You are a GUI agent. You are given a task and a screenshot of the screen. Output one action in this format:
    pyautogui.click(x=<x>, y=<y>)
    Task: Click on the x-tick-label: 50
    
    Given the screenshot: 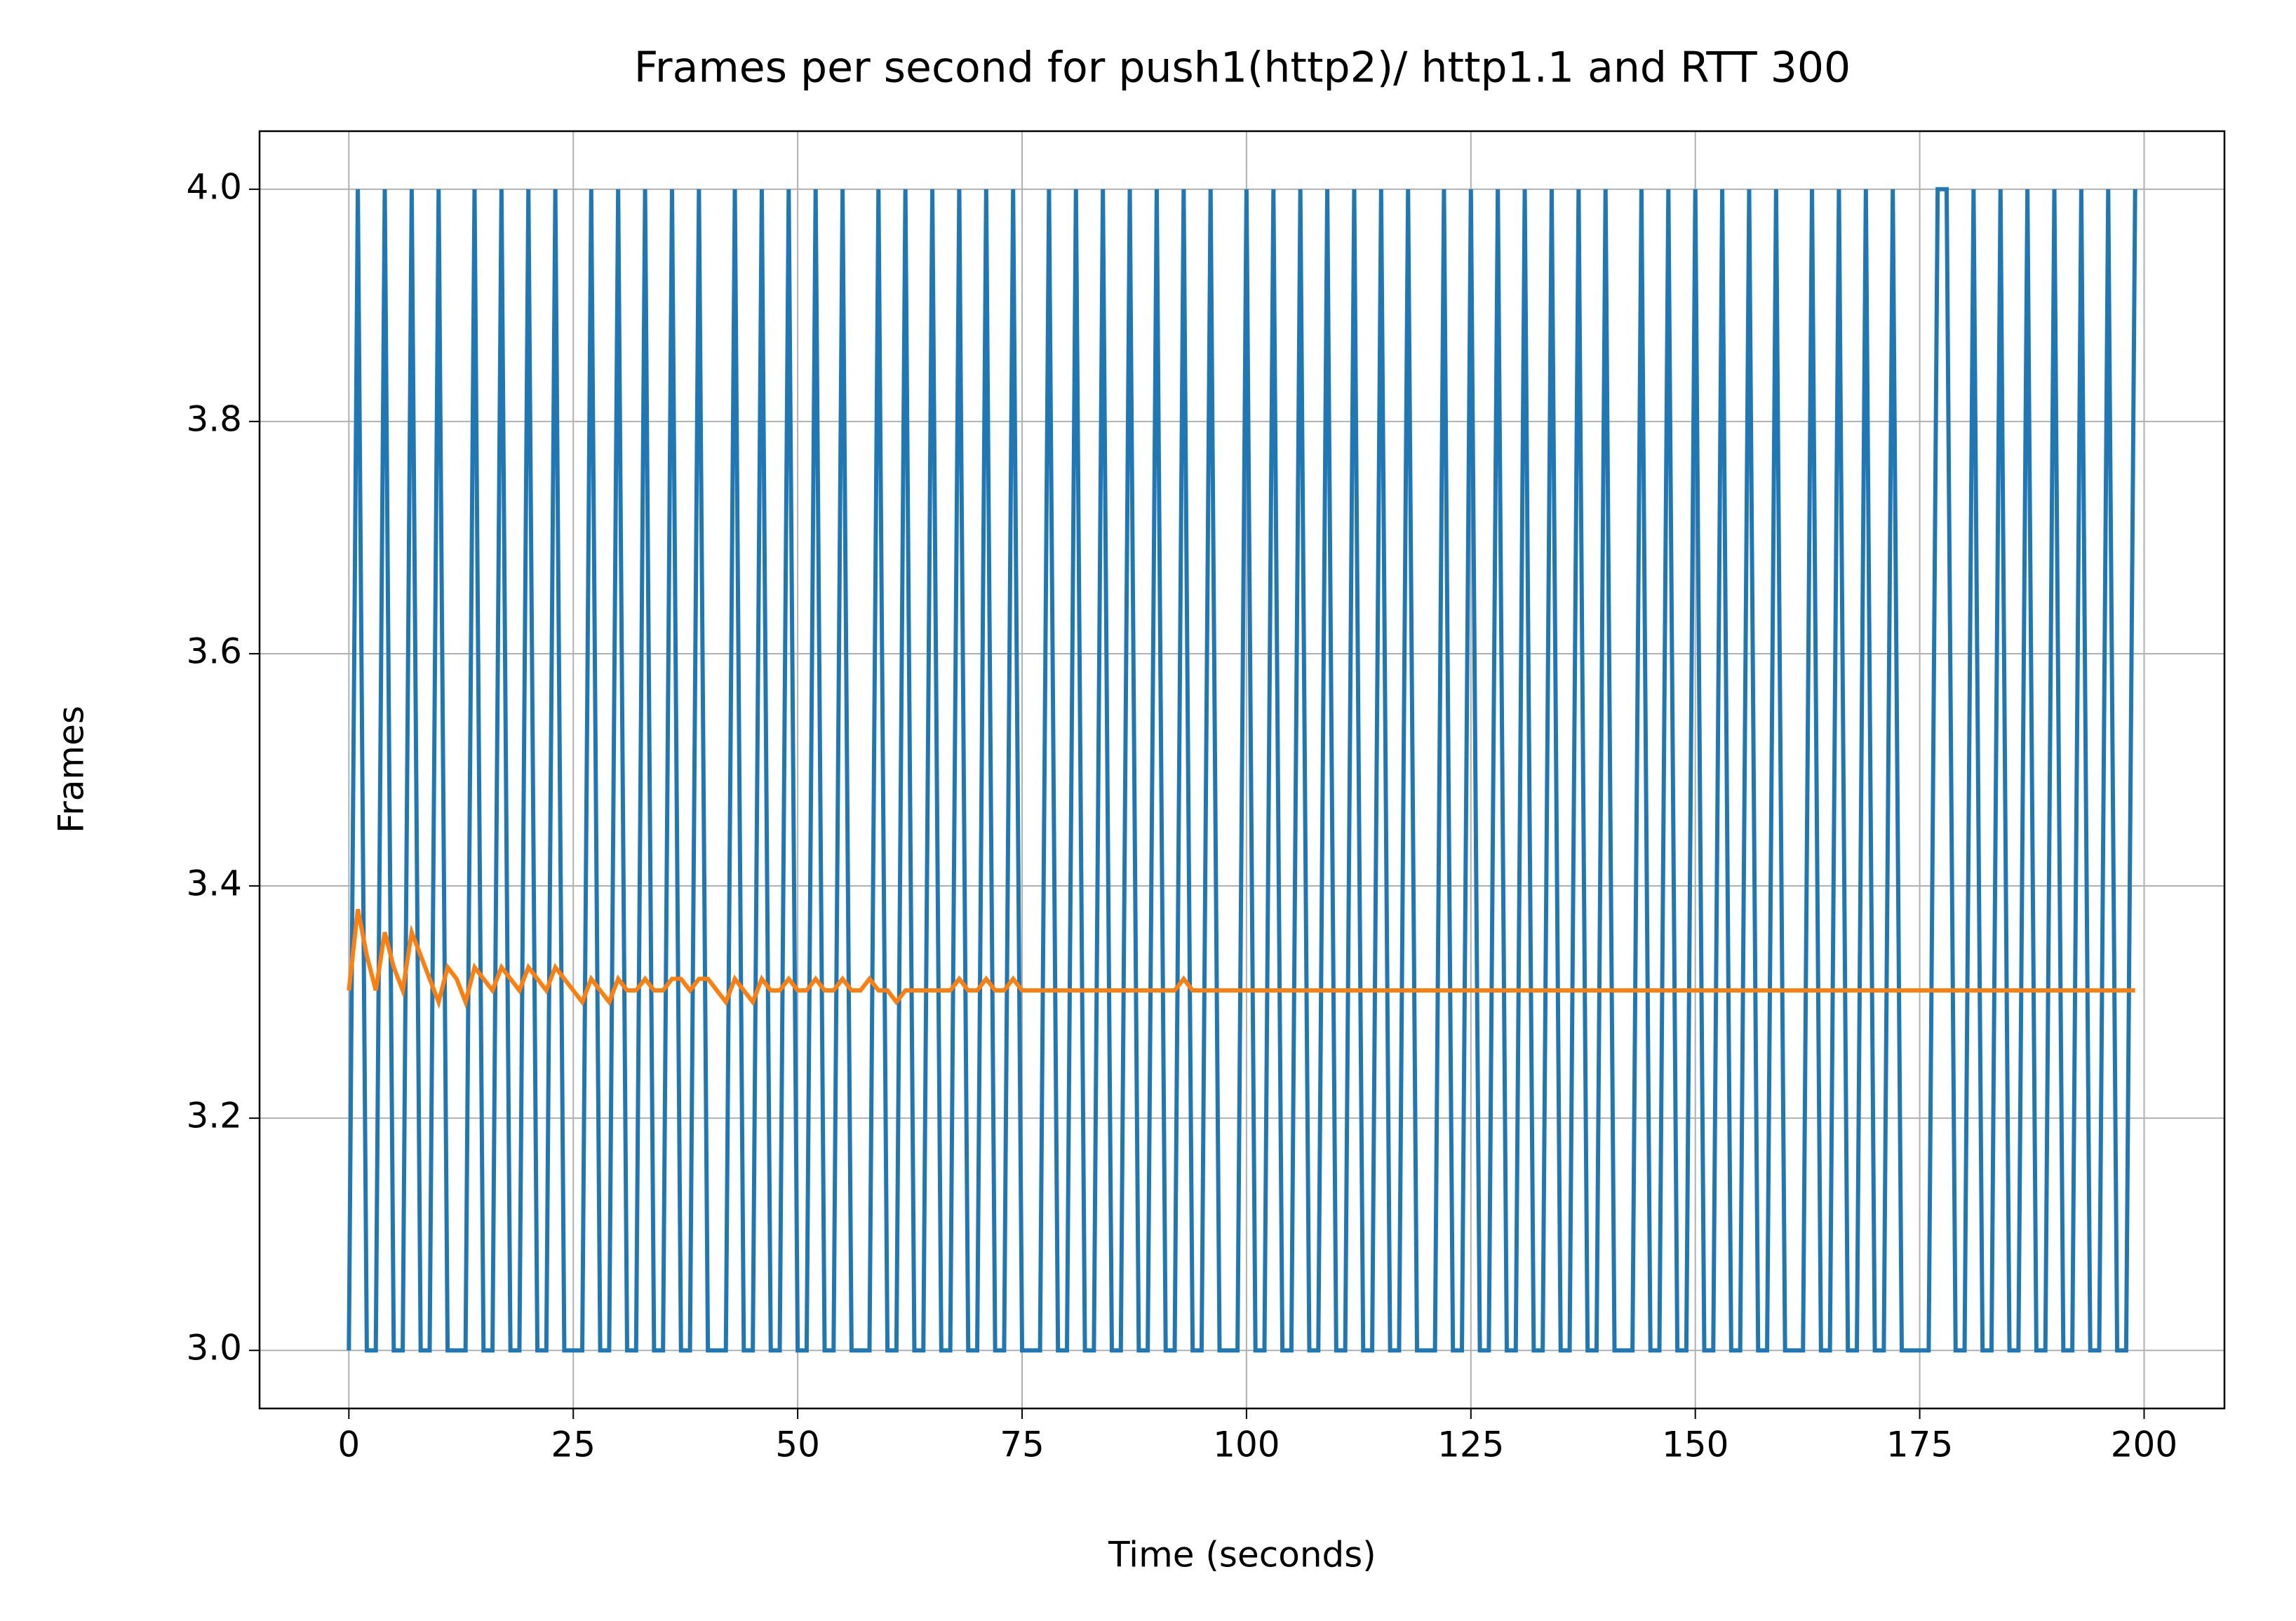 What is the action you would take?
    pyautogui.click(x=797, y=1445)
    